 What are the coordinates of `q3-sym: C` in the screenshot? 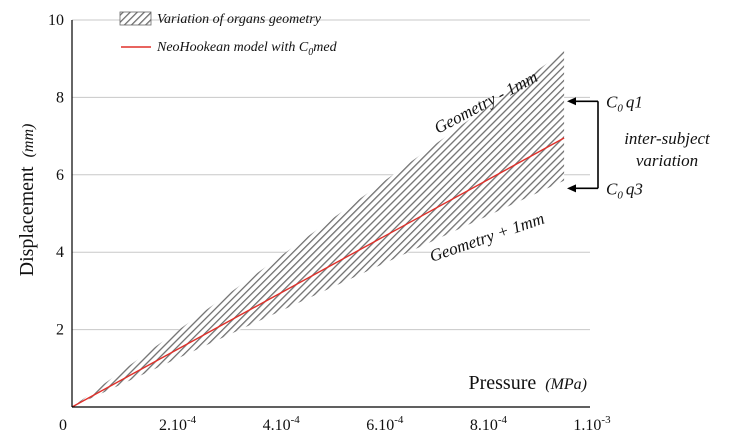 It's located at (612, 188).